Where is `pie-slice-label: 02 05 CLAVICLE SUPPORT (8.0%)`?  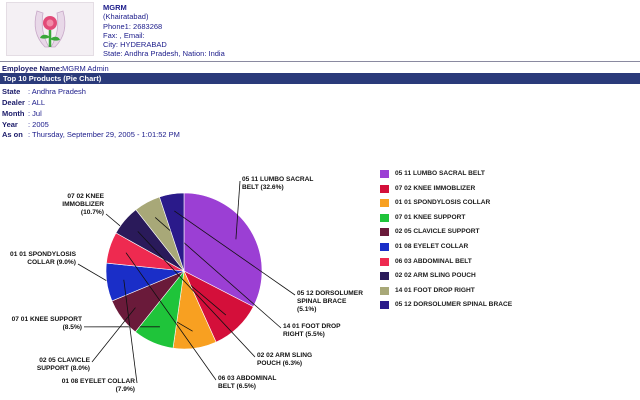
pie-slice-label: 02 05 CLAVICLE SUPPORT (8.0%) is located at coordinates (64, 364).